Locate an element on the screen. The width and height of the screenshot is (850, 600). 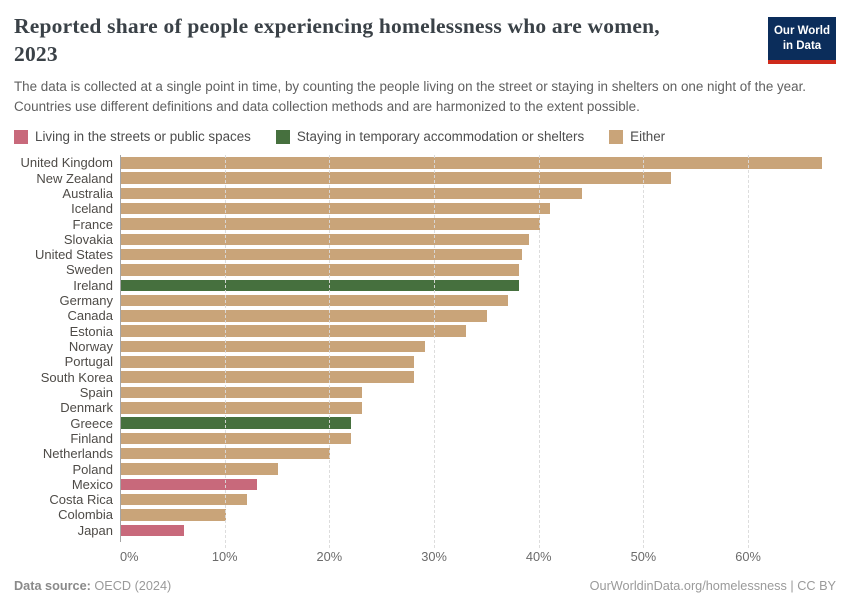
bar-row: Germany is located at coordinates (425, 300).